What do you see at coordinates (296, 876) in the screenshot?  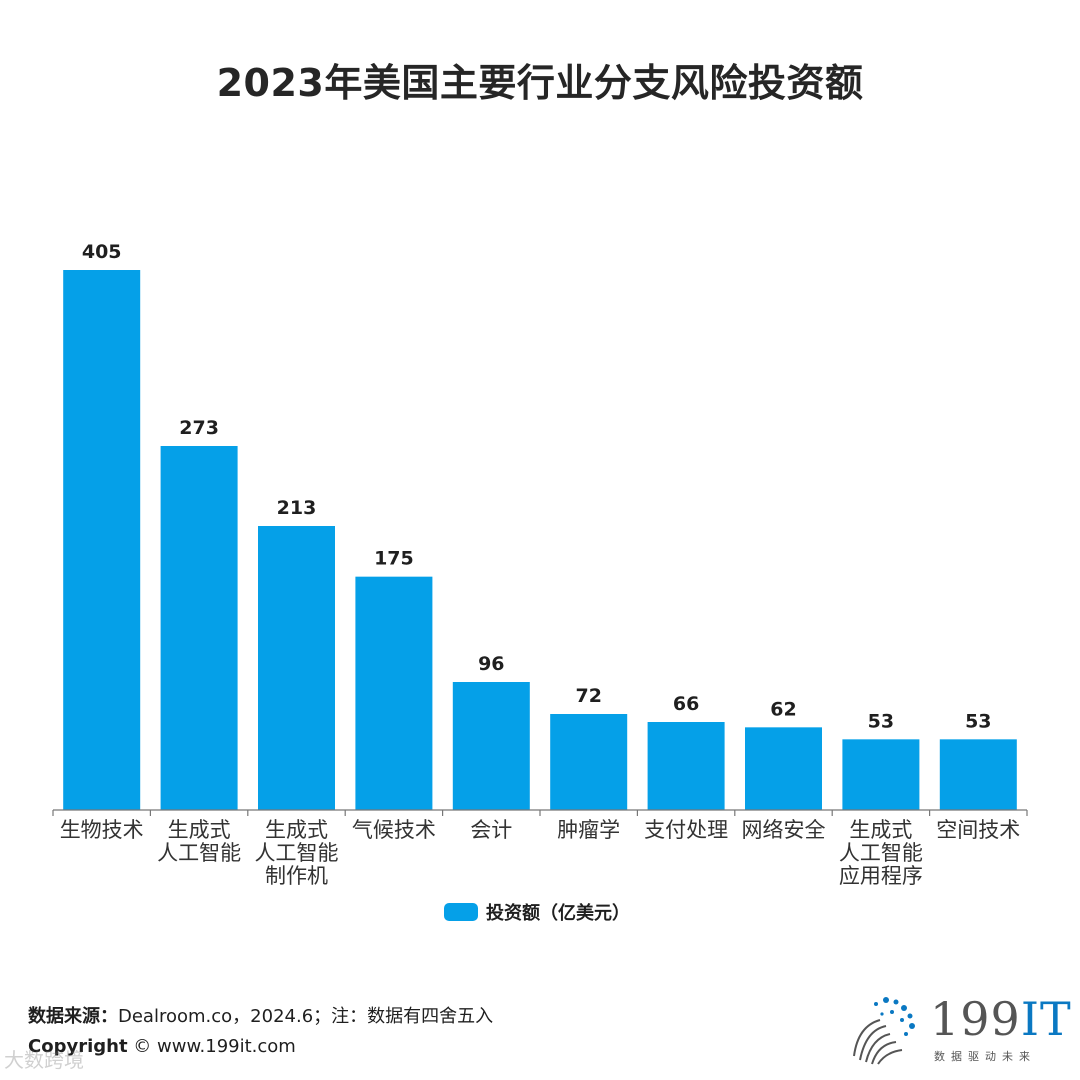 I see `category-label-line: 制作机` at bounding box center [296, 876].